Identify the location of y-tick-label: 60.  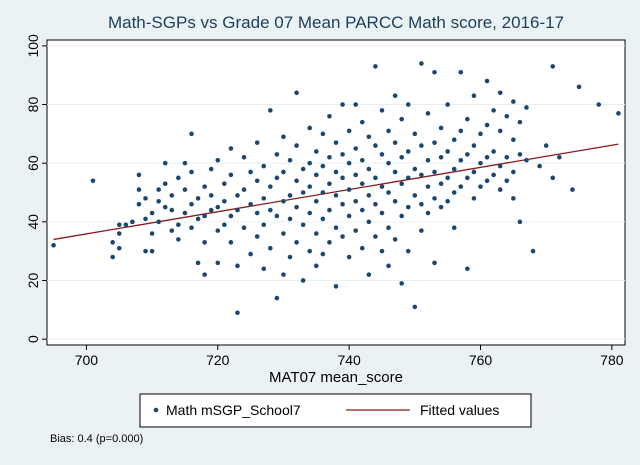
(33, 163).